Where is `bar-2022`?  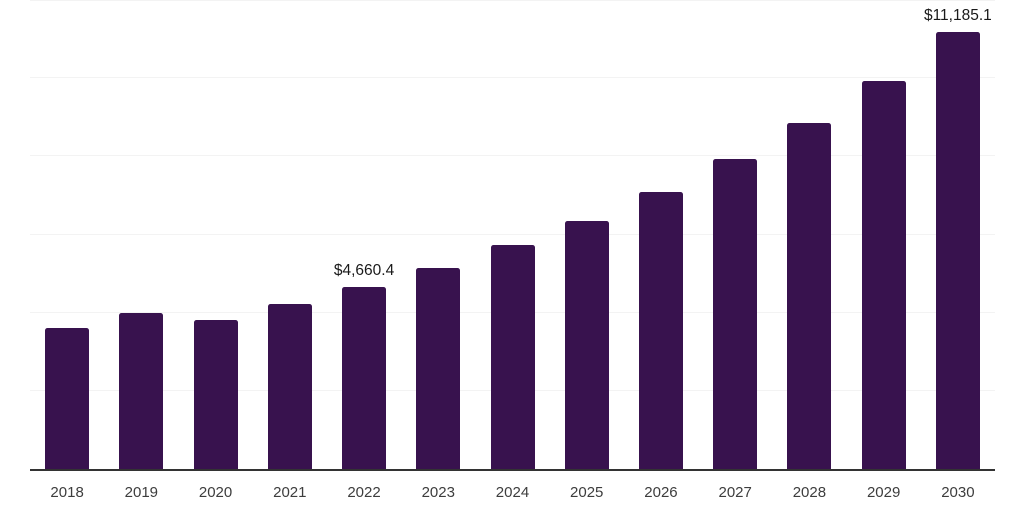
bar-2022 is located at coordinates (364, 377).